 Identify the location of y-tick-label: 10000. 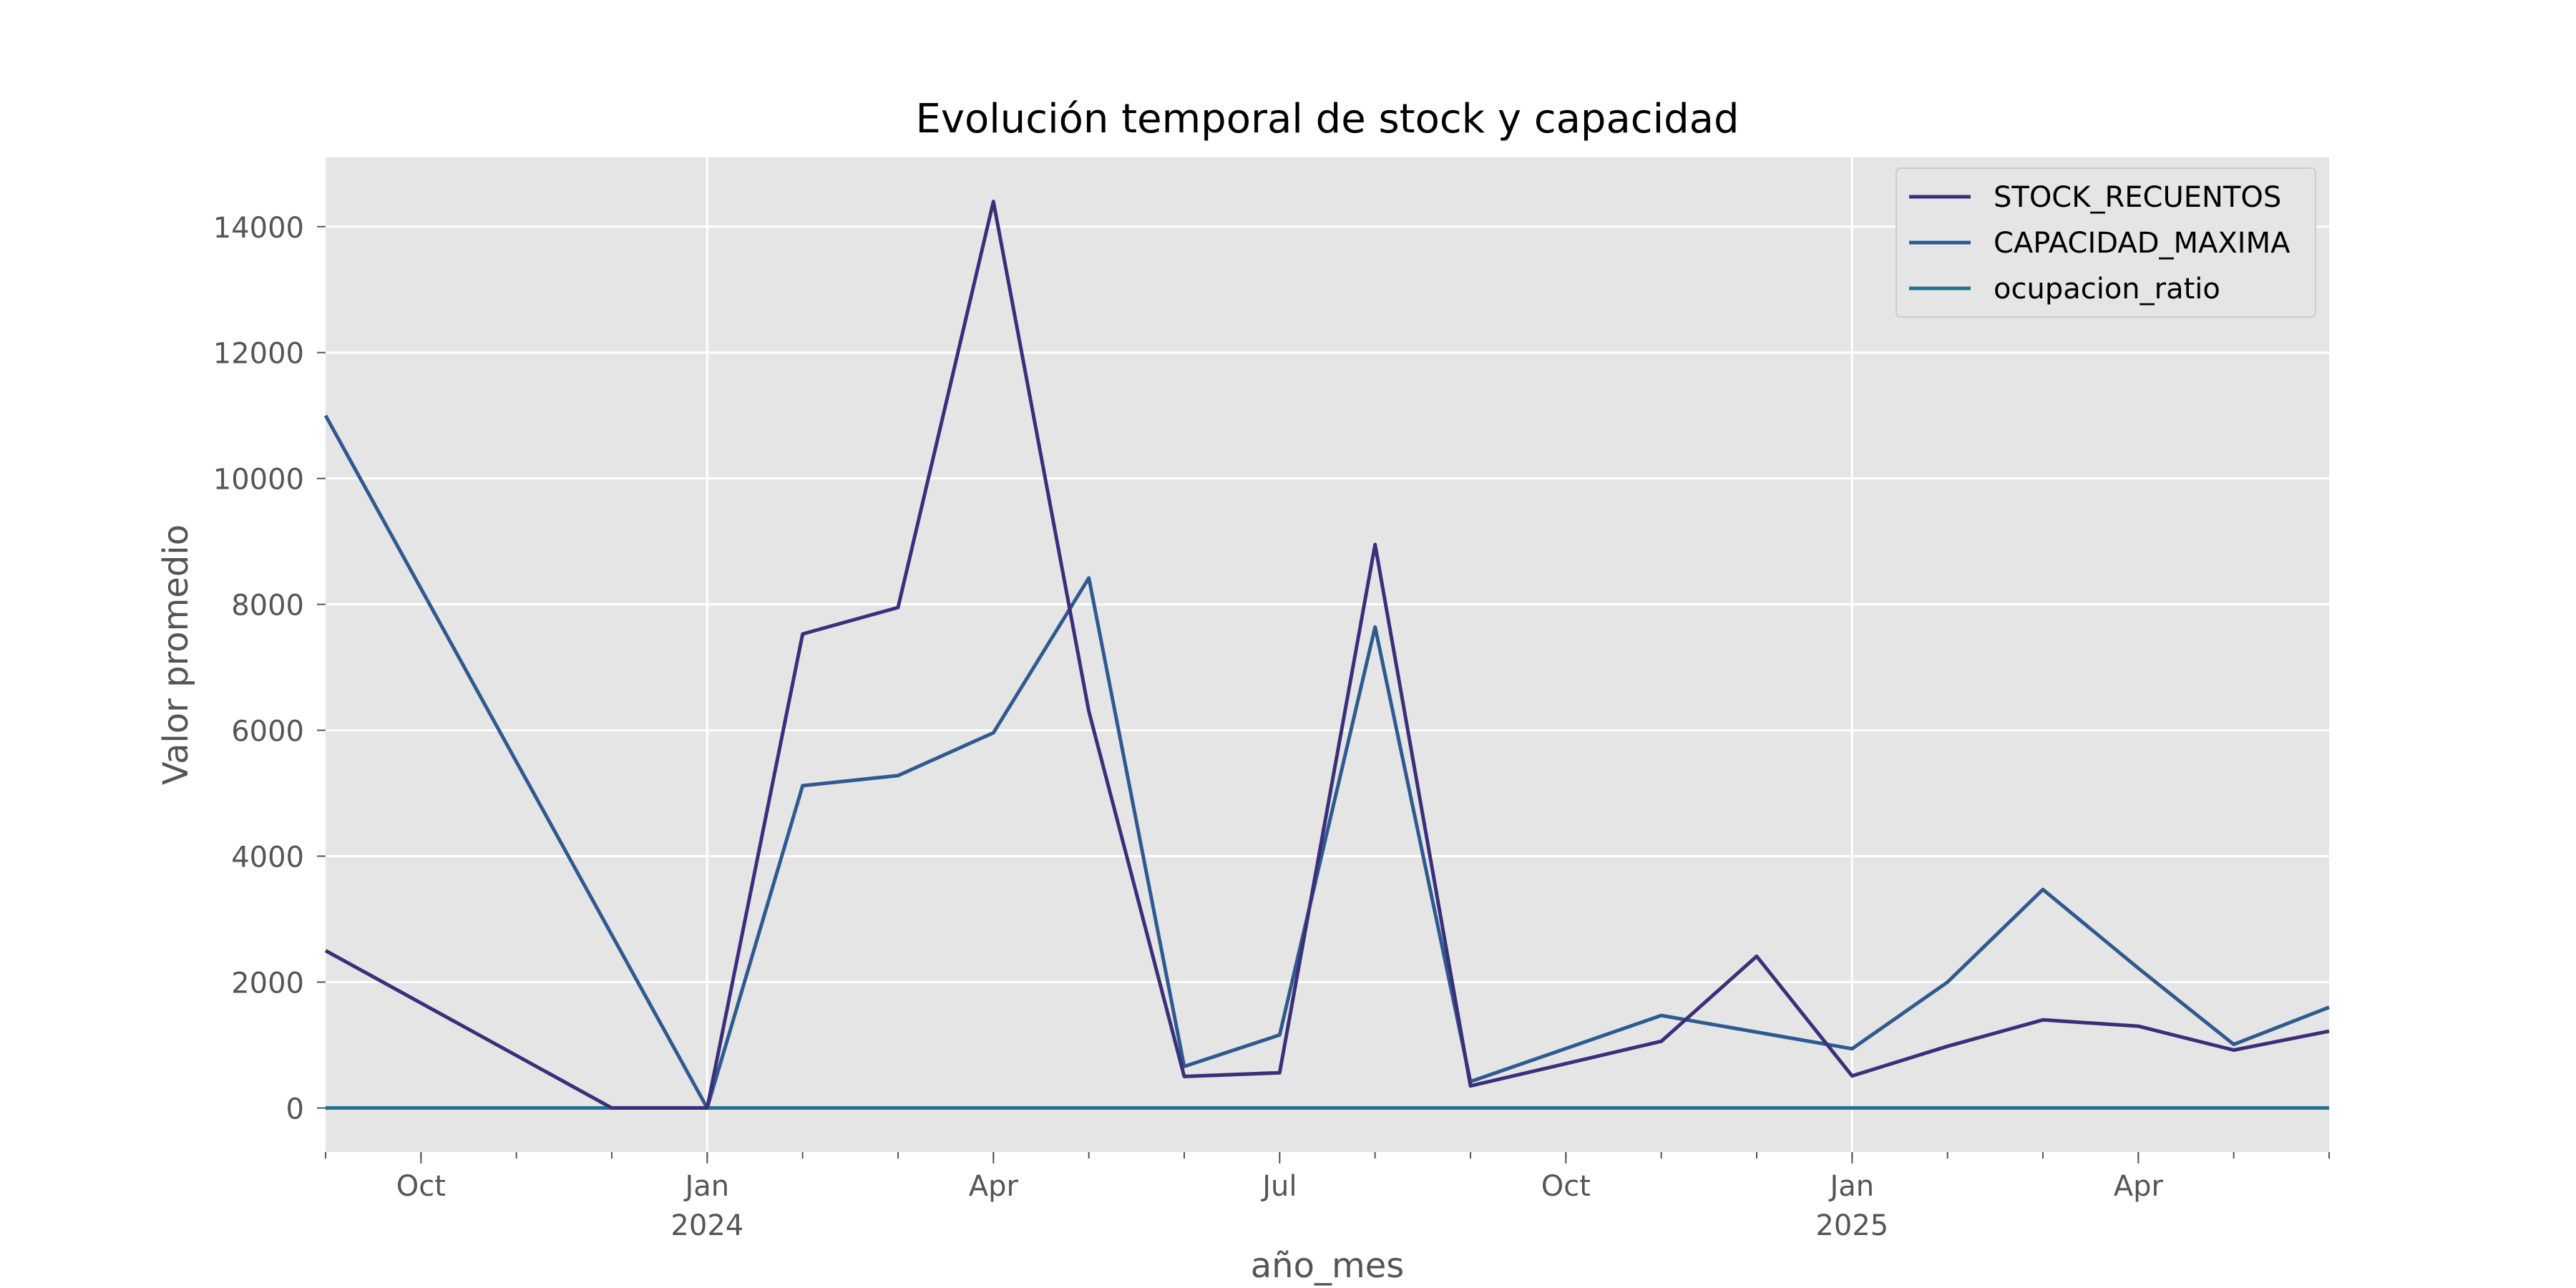
(258, 480).